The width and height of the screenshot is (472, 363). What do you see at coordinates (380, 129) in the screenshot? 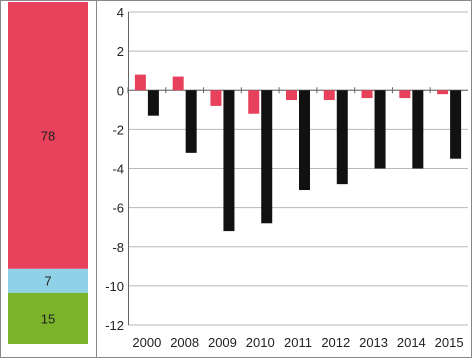
I see `bar-series1-2013` at bounding box center [380, 129].